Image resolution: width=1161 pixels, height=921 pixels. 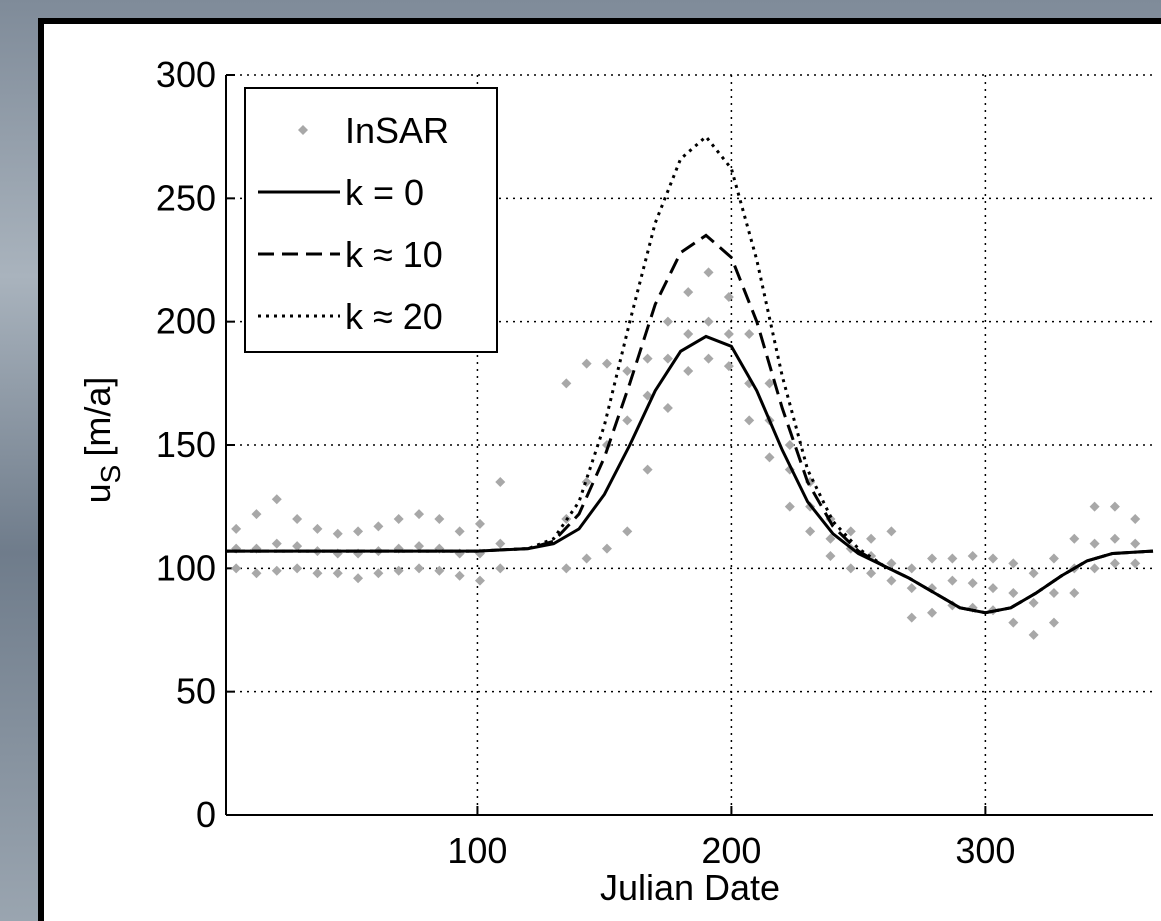 I want to click on legend-box, so click(x=371, y=220).